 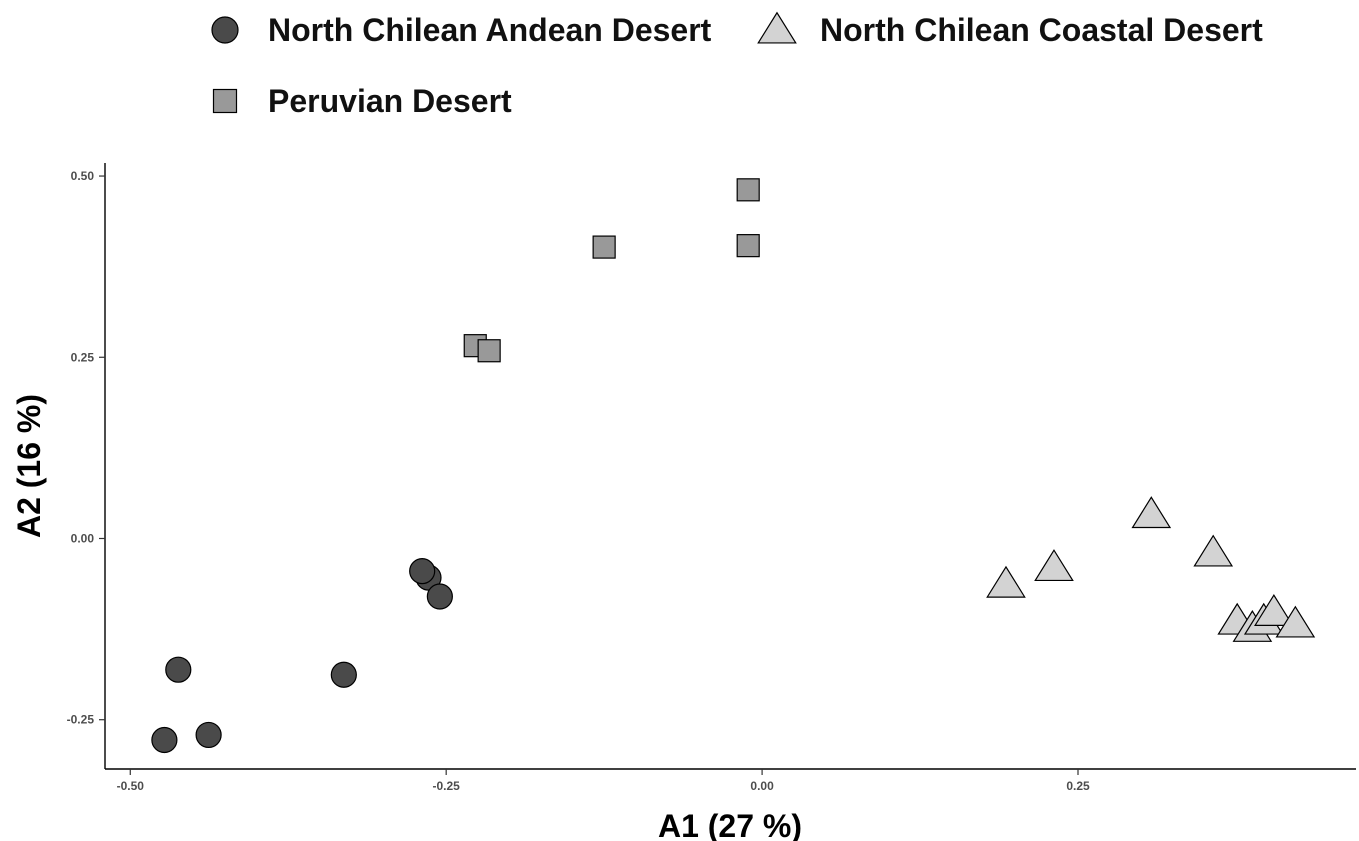 What do you see at coordinates (83, 538) in the screenshot?
I see `y-tick-label: 0.00` at bounding box center [83, 538].